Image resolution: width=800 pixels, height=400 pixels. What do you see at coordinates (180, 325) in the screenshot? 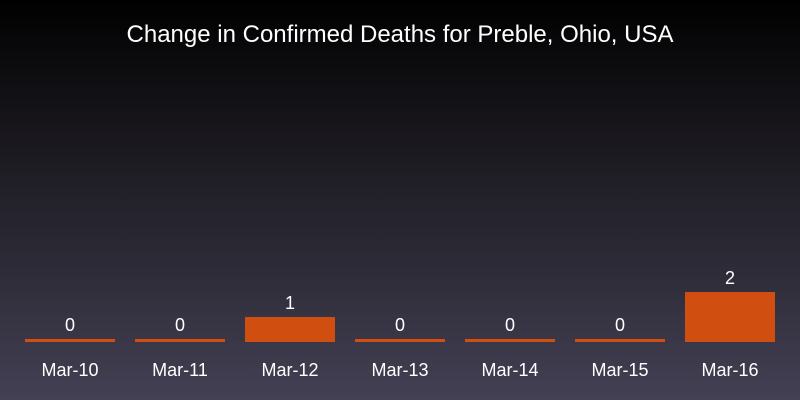
I see `value-label-mar-11: 0` at bounding box center [180, 325].